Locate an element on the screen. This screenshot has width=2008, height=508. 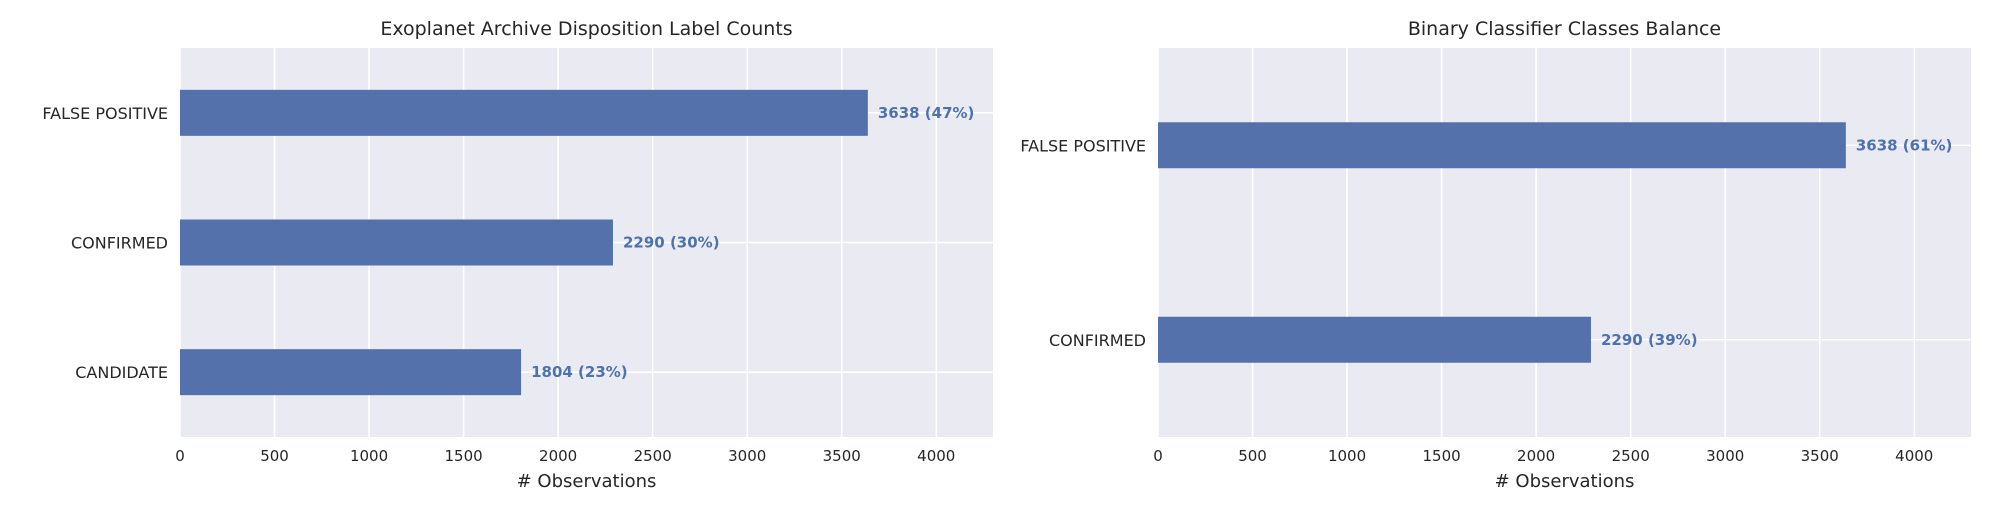
data-label: 3638 (61%) is located at coordinates (1904, 145).